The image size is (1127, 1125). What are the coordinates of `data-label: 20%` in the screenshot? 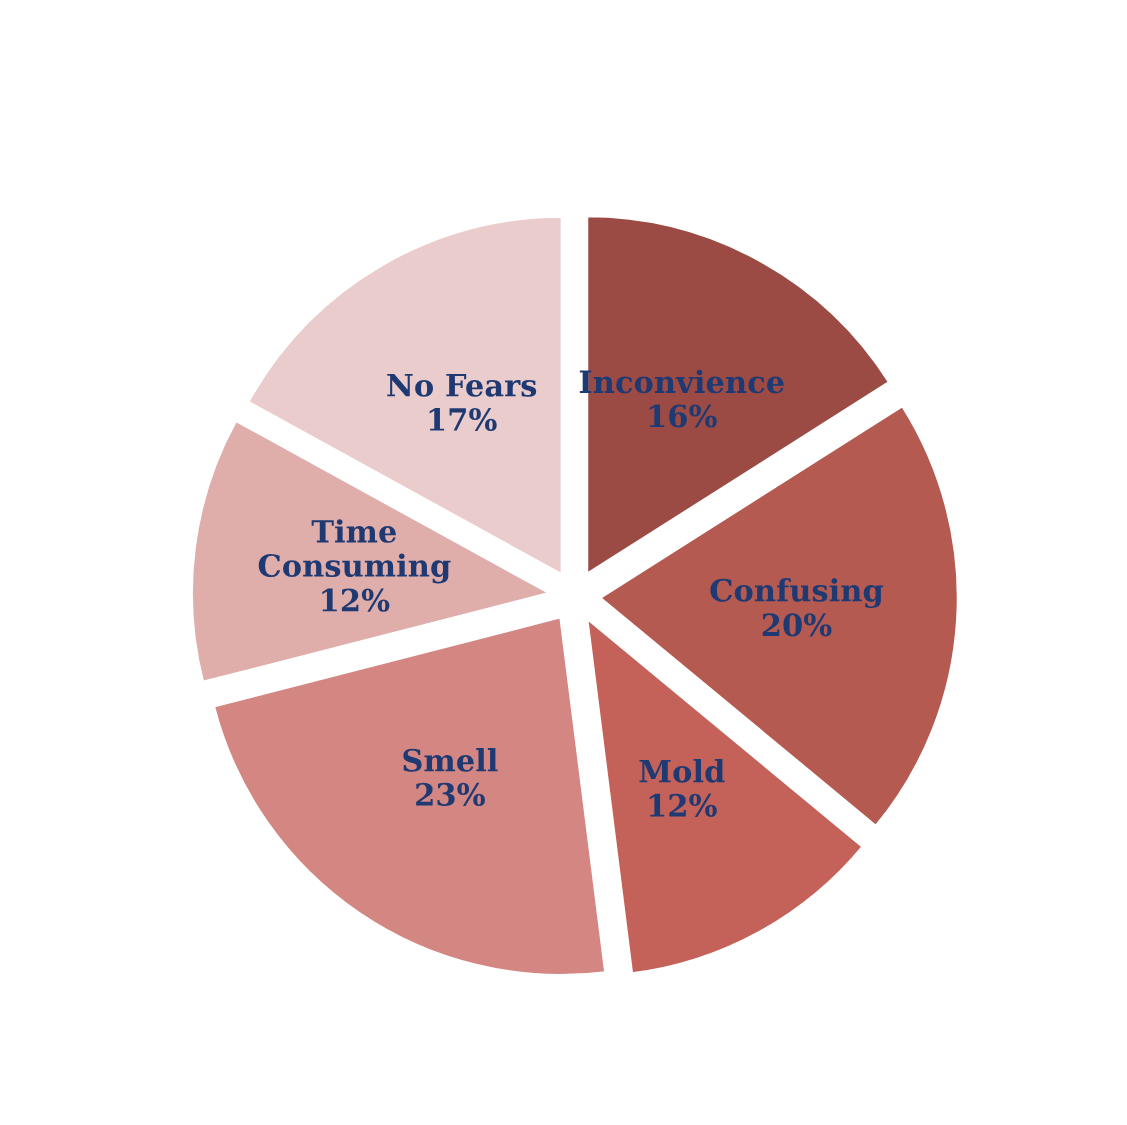 It's located at (797, 625).